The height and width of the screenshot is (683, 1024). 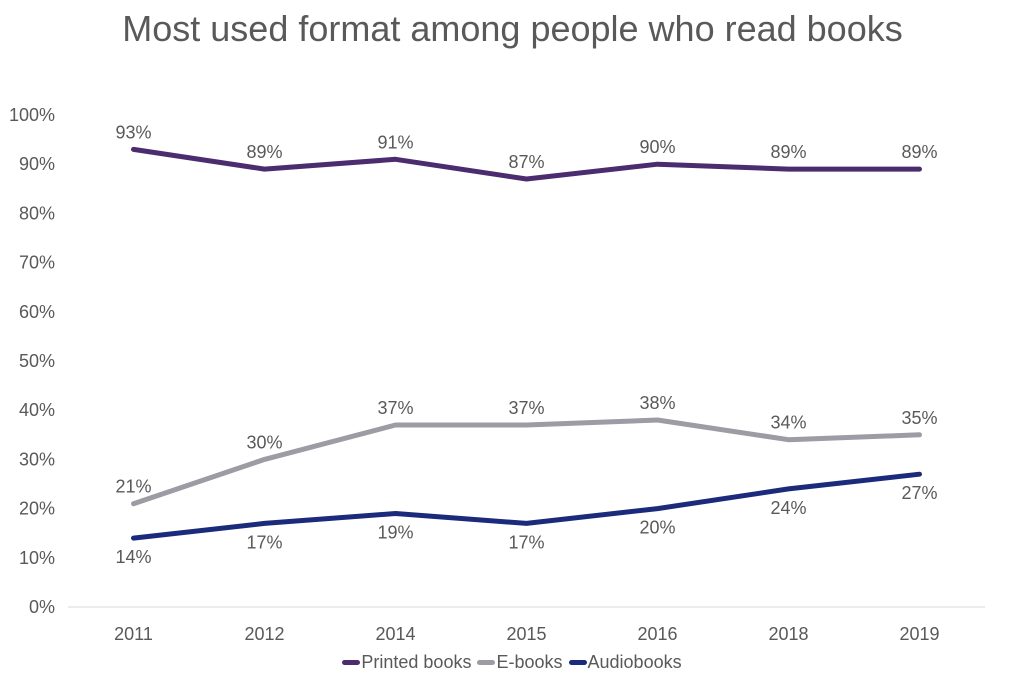 What do you see at coordinates (37, 410) in the screenshot?
I see `y-tick-label: 40%` at bounding box center [37, 410].